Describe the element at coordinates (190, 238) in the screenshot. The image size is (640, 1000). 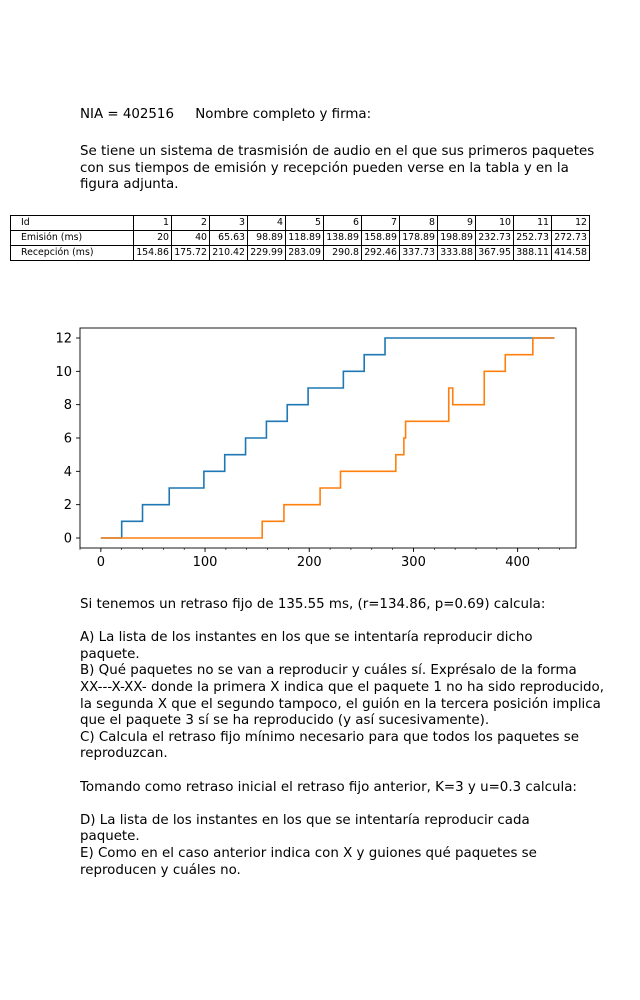
I see `table-cell: 40` at that location.